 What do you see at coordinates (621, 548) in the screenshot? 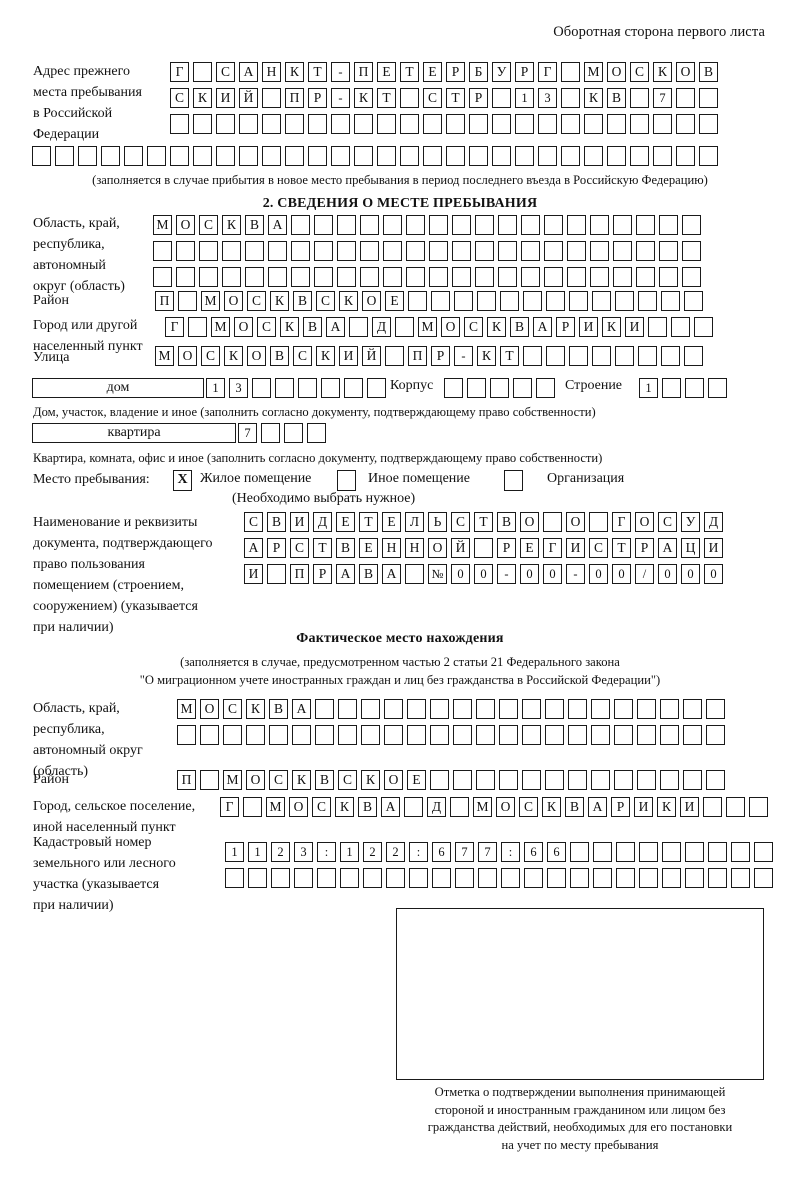
I see `document-row-2-cell-17: Т` at bounding box center [621, 548].